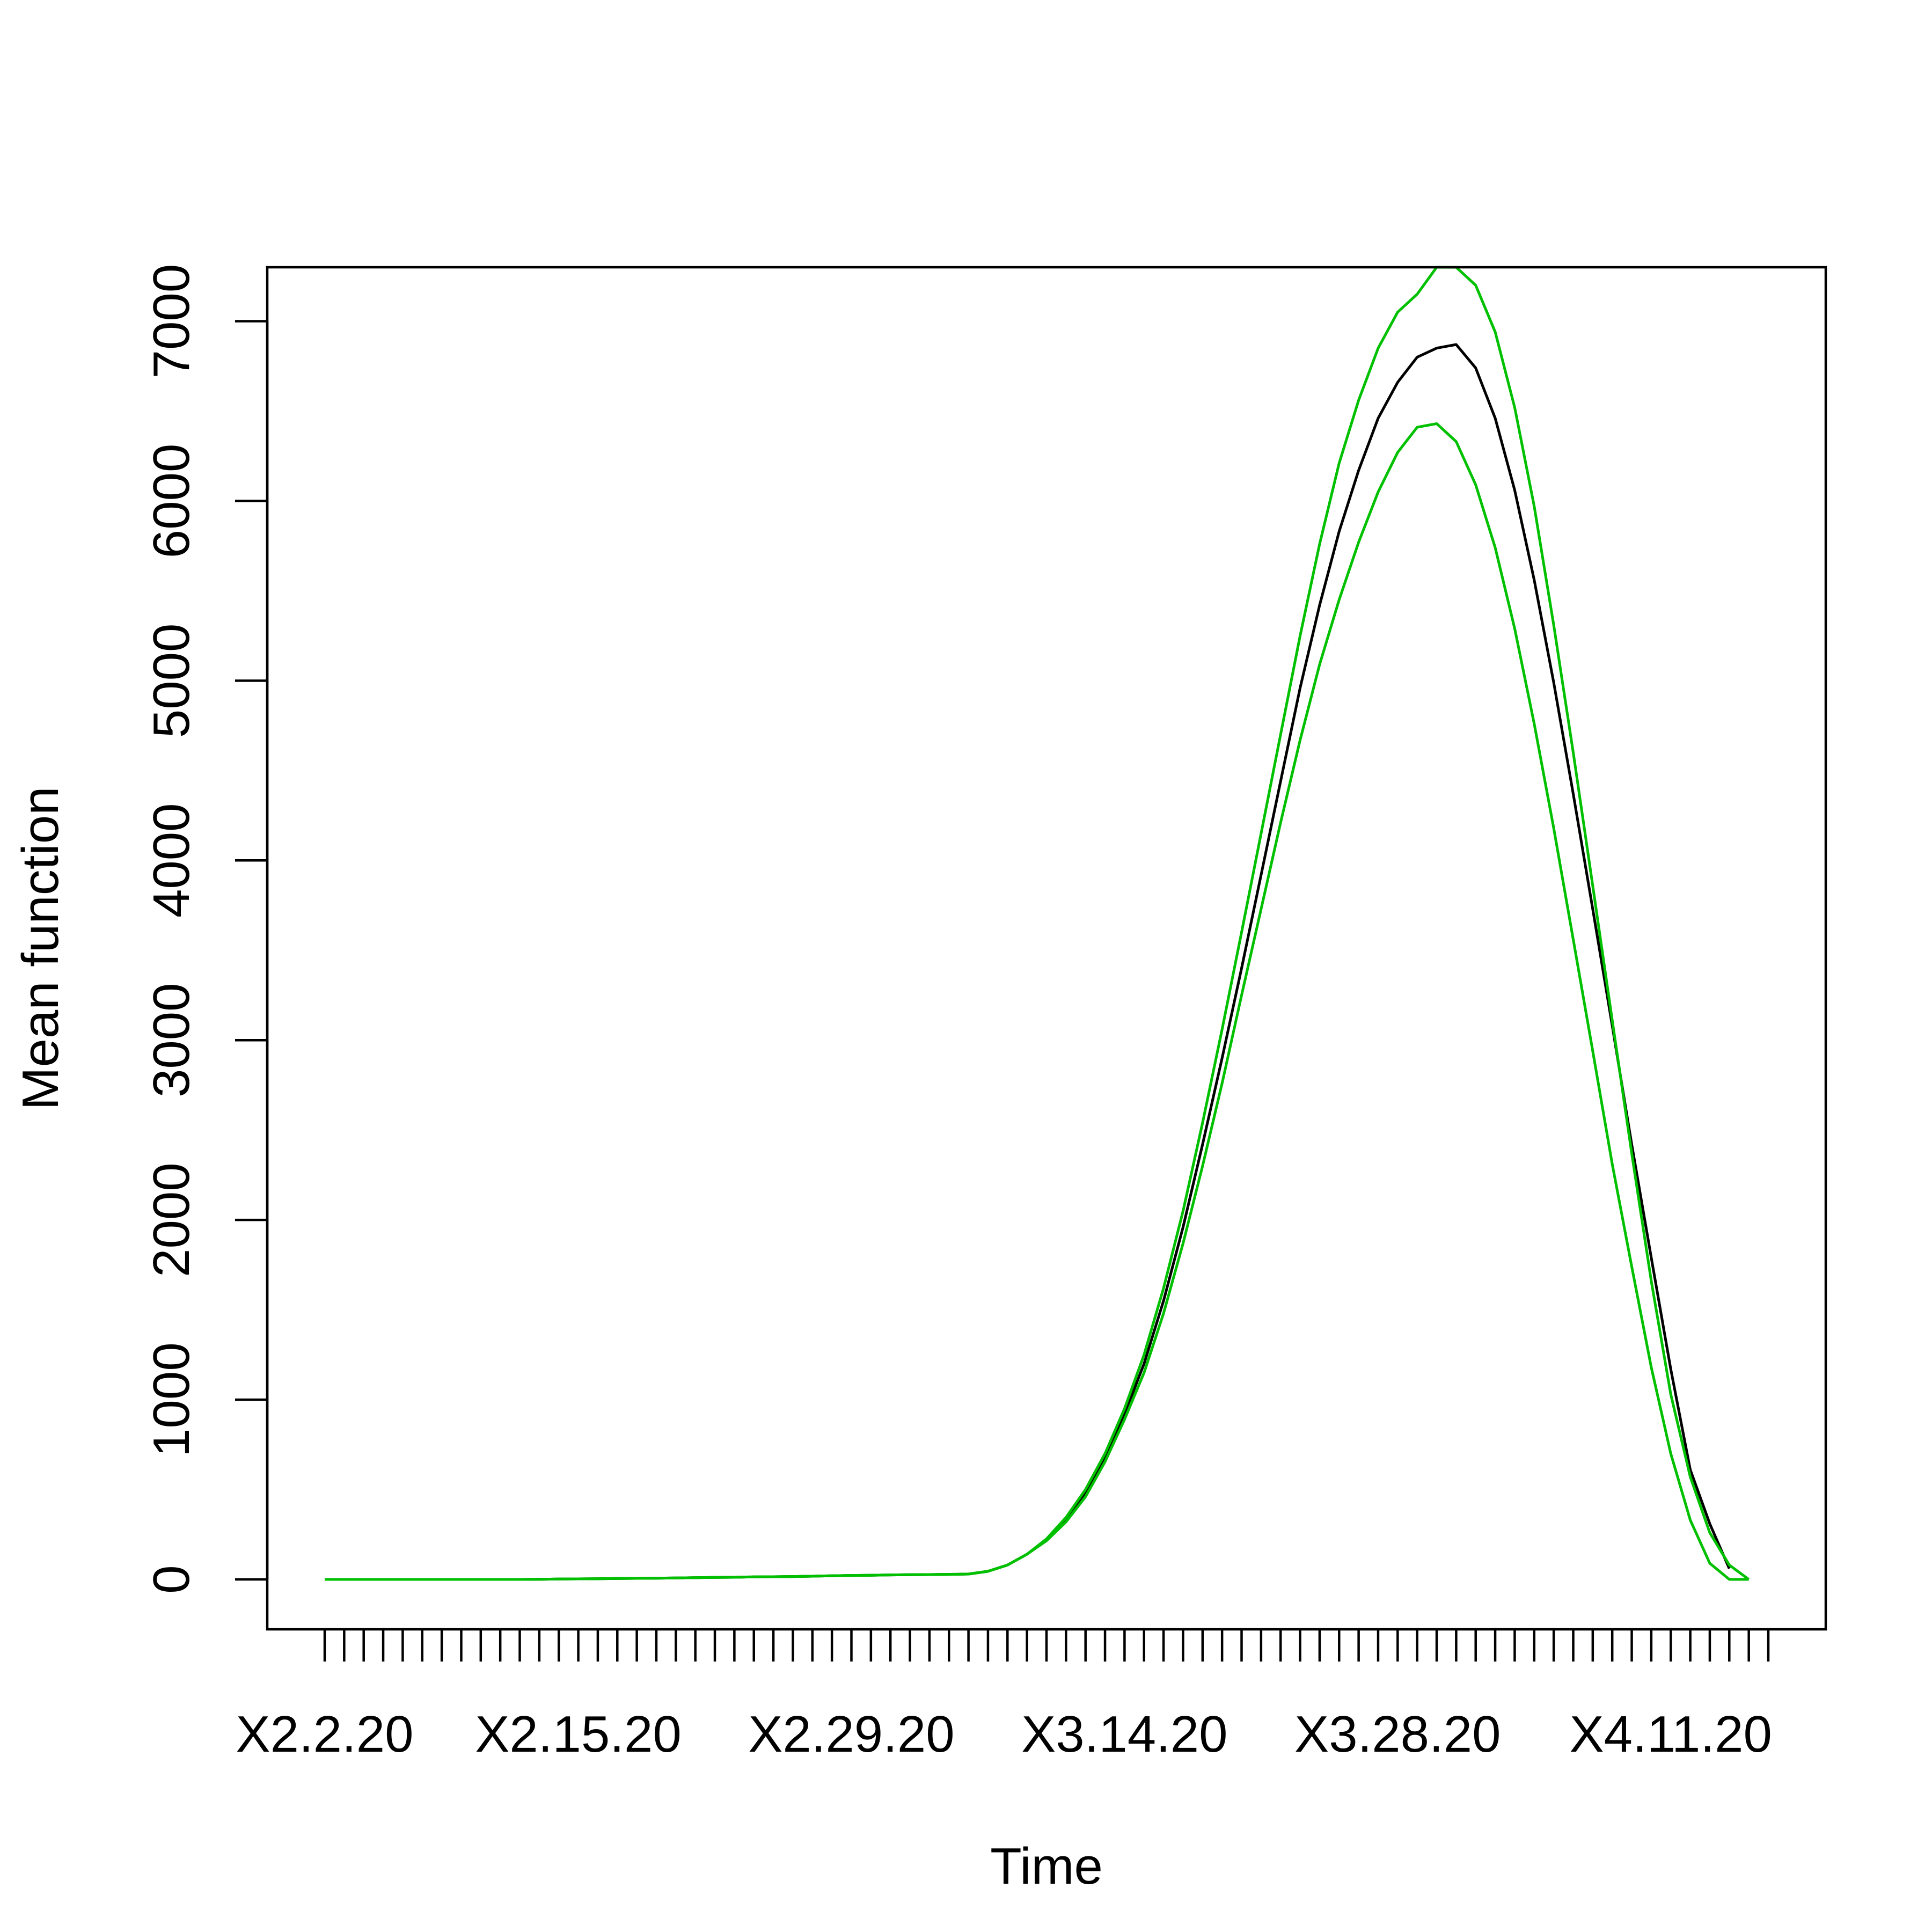 This screenshot has height=1932, width=1932. I want to click on y-tick-label: 7000, so click(171, 321).